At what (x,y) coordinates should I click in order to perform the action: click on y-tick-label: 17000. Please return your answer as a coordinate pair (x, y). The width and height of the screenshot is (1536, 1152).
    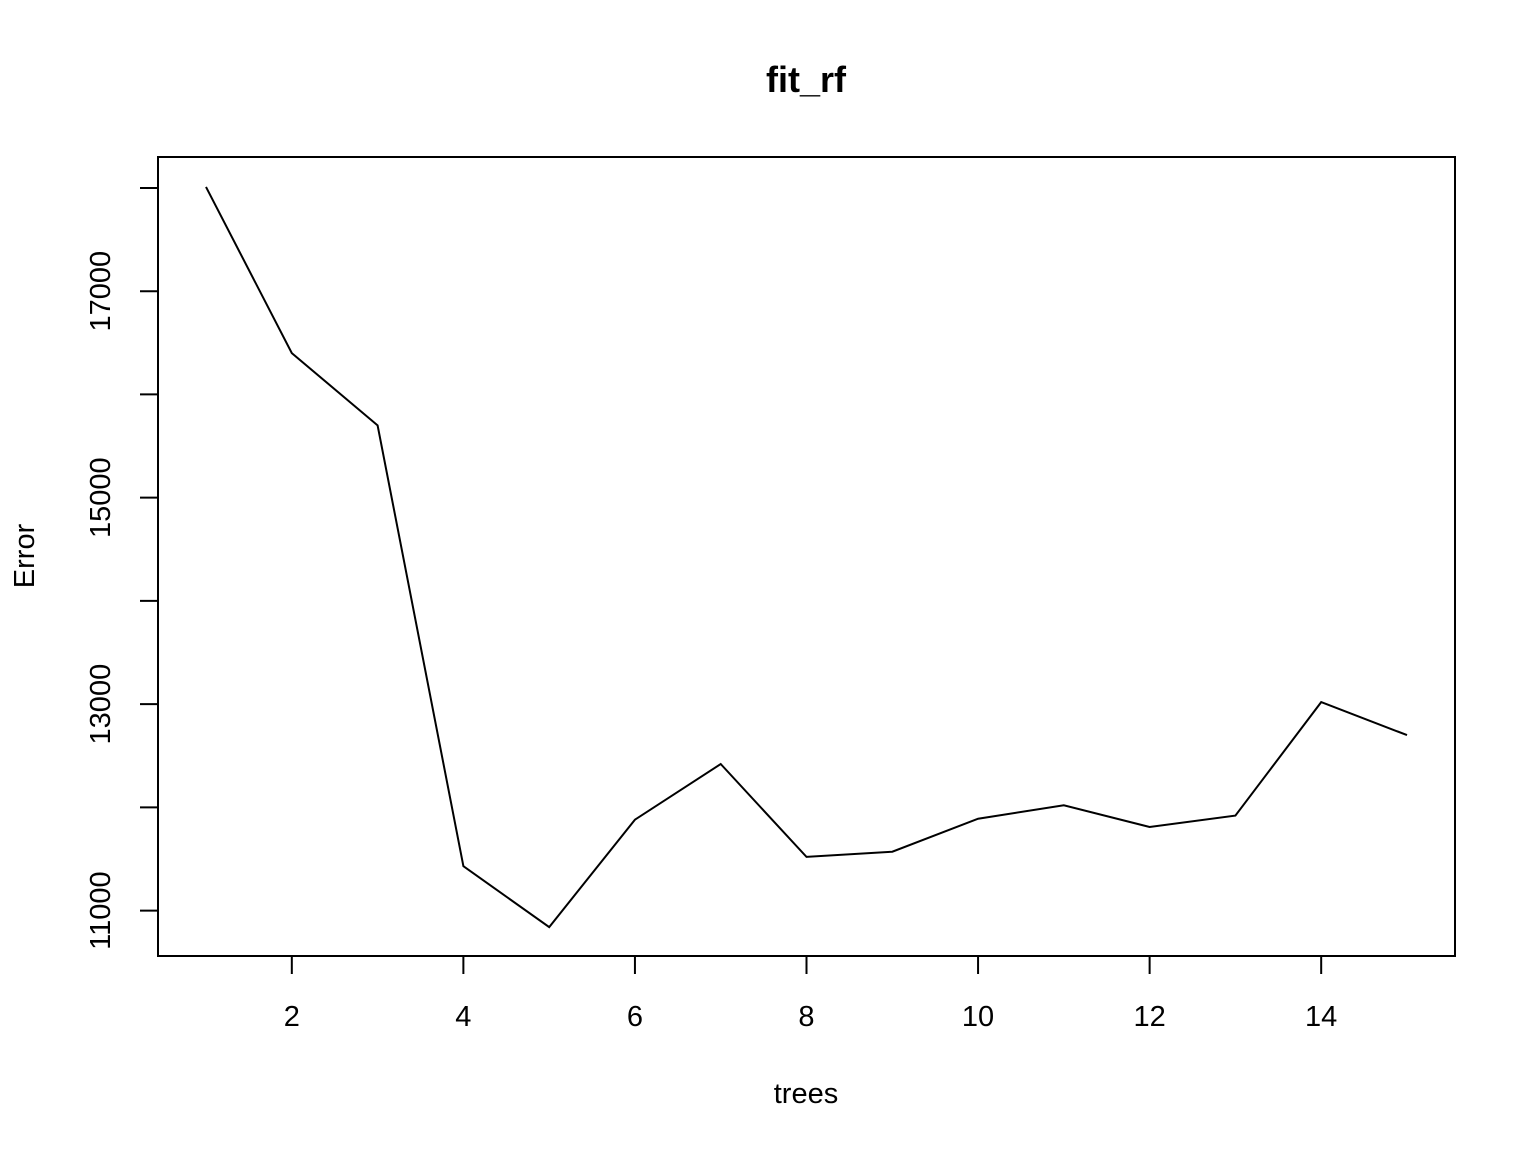
    Looking at the image, I should click on (101, 291).